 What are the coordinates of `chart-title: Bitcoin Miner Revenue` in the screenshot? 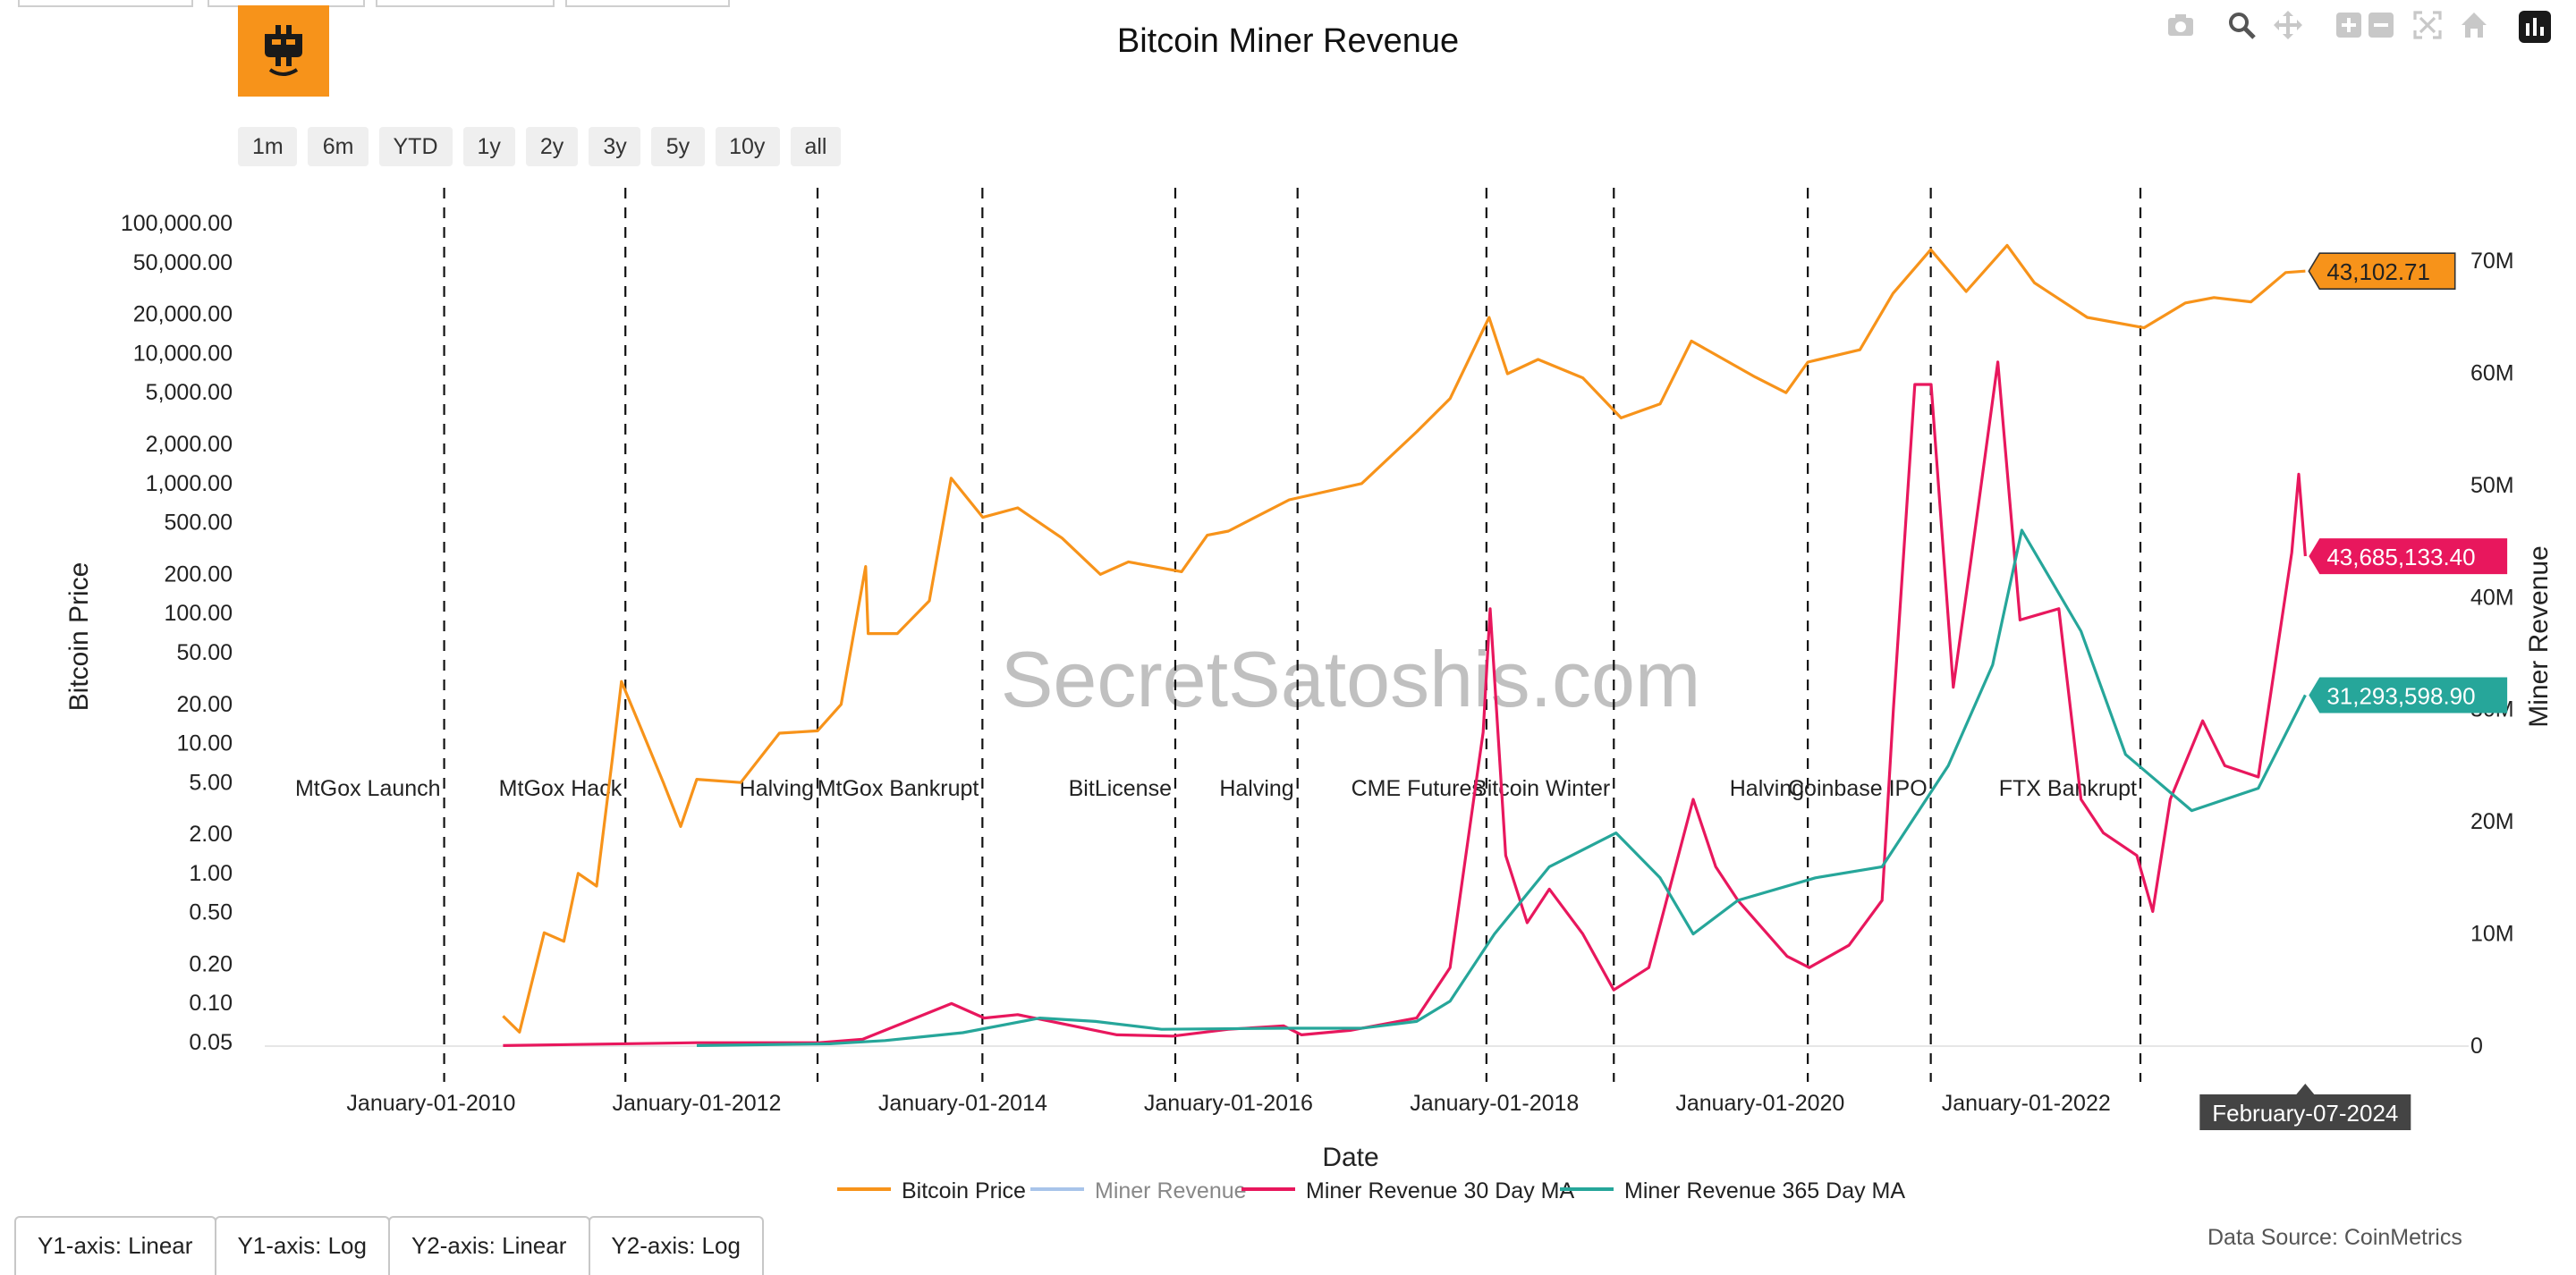 It's located at (1288, 42).